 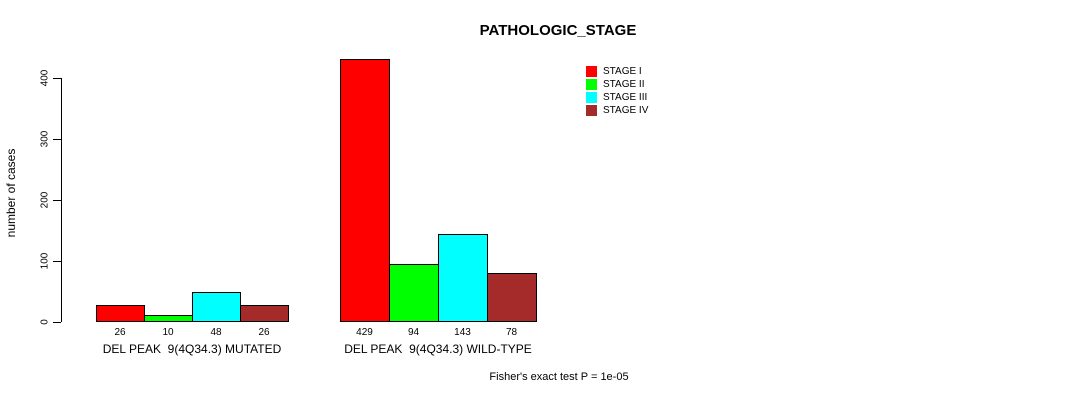 What do you see at coordinates (45, 261) in the screenshot?
I see `y-tick-label: 100` at bounding box center [45, 261].